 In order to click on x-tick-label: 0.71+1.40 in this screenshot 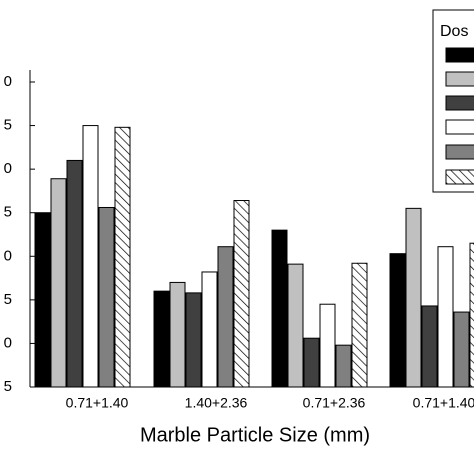, I will do `click(97, 403)`.